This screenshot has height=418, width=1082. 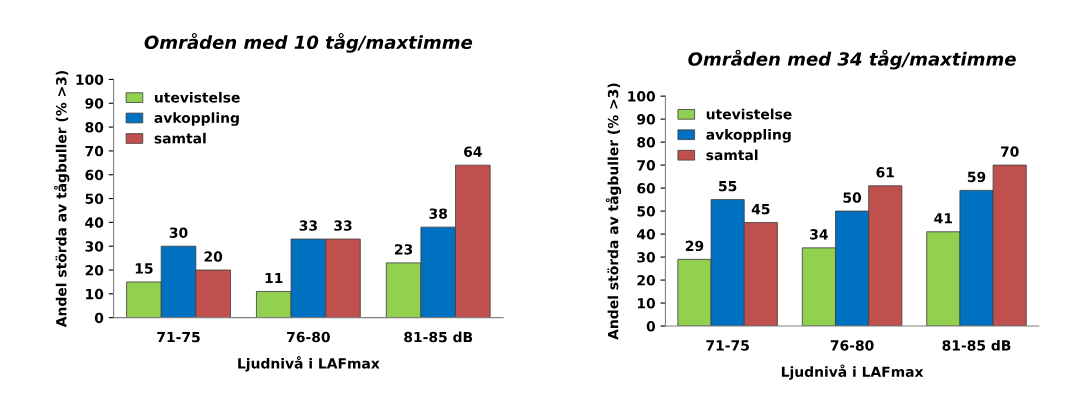 What do you see at coordinates (852, 197) in the screenshot?
I see `data-label: 50` at bounding box center [852, 197].